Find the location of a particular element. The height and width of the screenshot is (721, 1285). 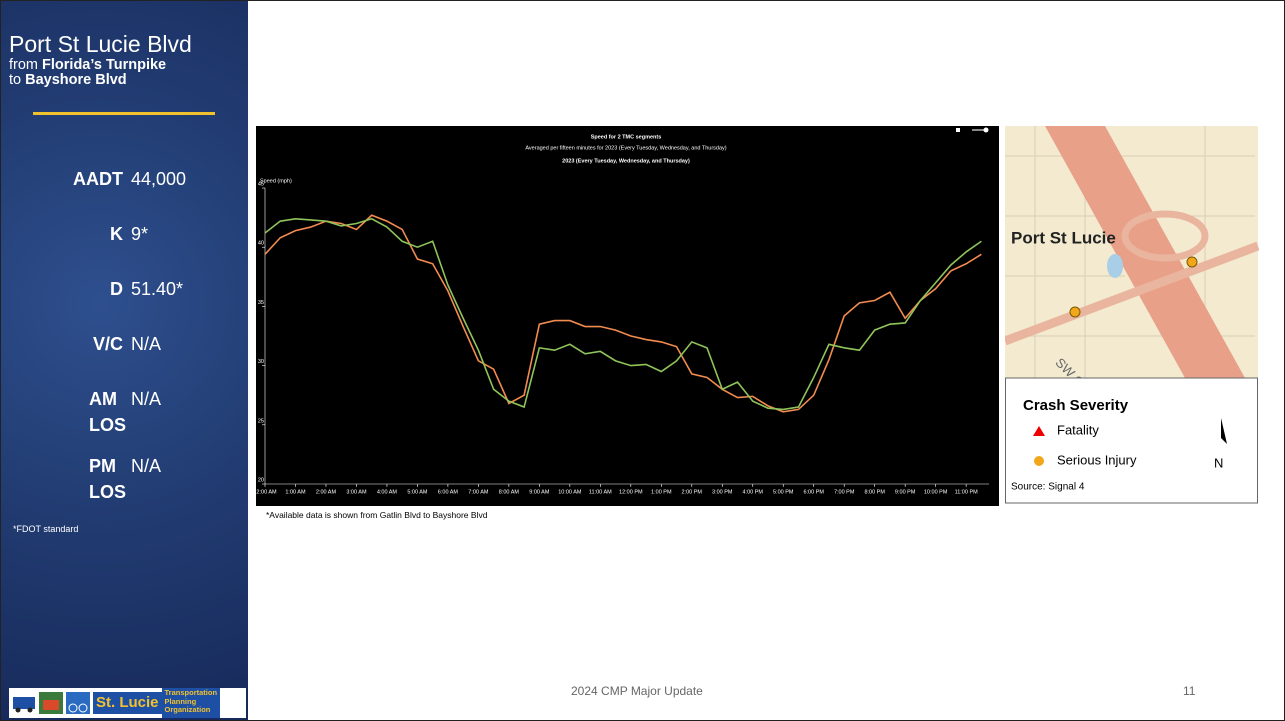

stat-row: K 9* is located at coordinates (141, 234).